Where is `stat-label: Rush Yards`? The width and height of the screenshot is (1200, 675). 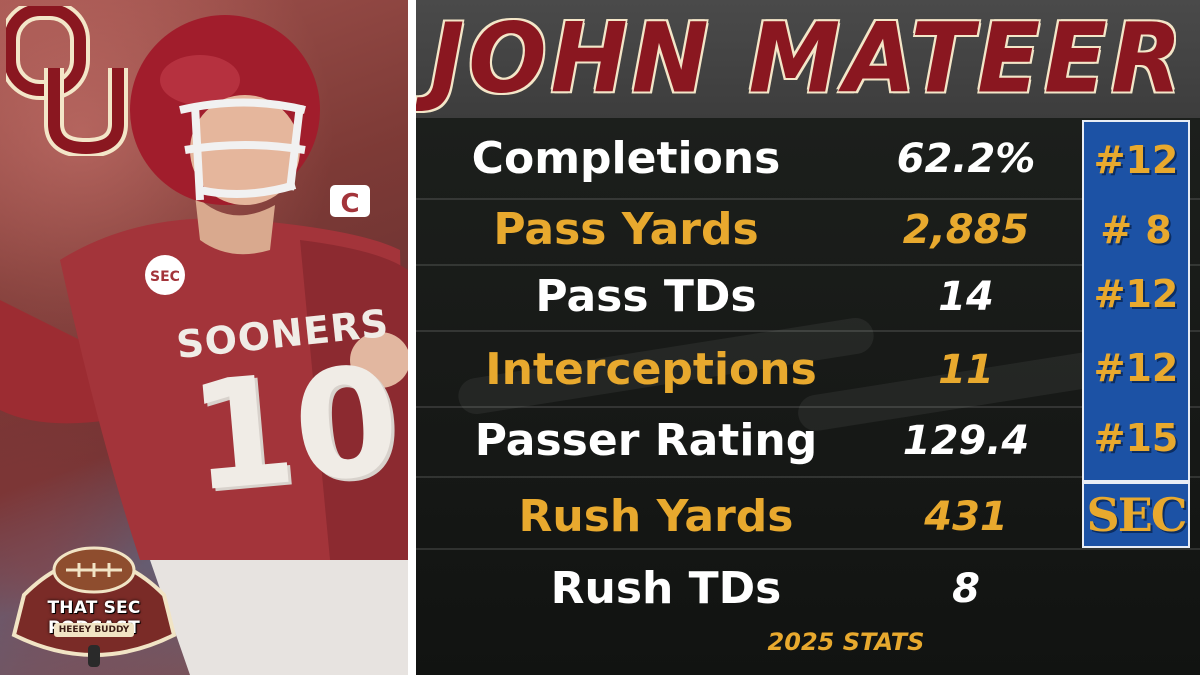
stat-label: Rush Yards is located at coordinates (656, 516).